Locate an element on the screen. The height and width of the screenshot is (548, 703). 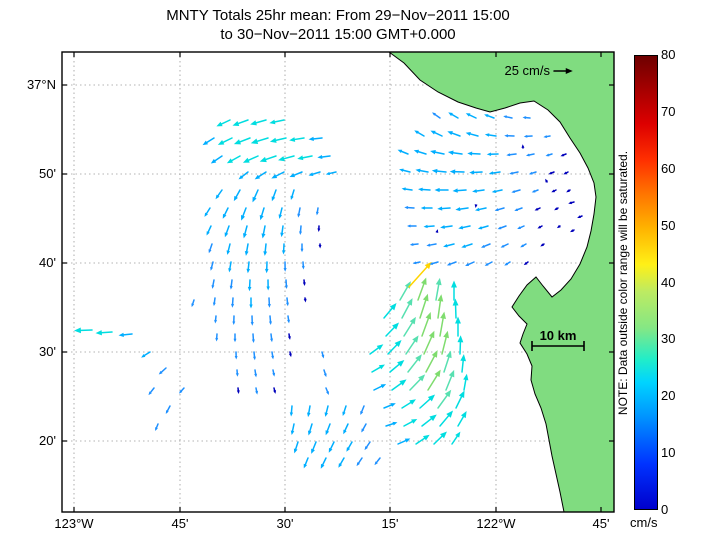
colorbar-tick-label: 30 is located at coordinates (668, 339).